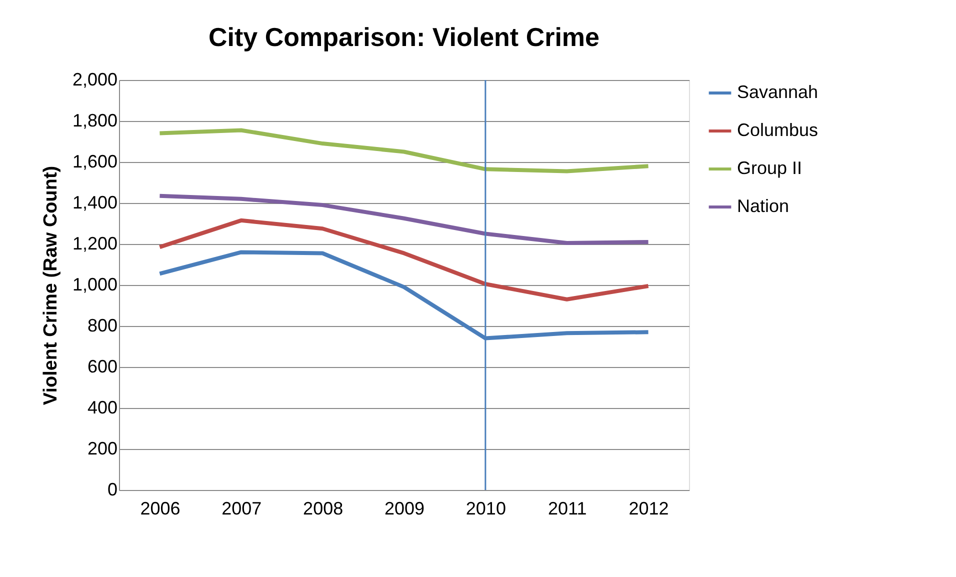 The image size is (956, 577). Describe the element at coordinates (404, 37) in the screenshot. I see `chart-title: City Comparison: Violent Crime` at that location.